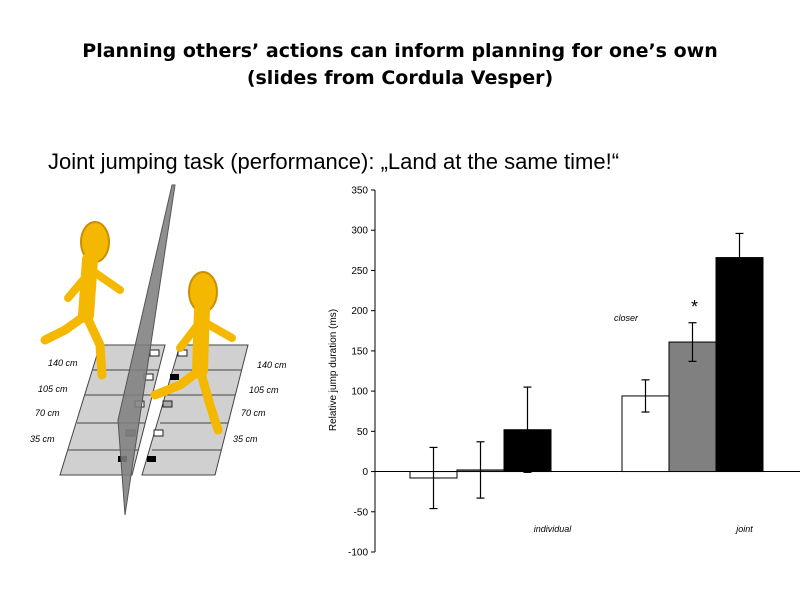 The width and height of the screenshot is (800, 600). I want to click on y-tick-label: -100, so click(358, 553).